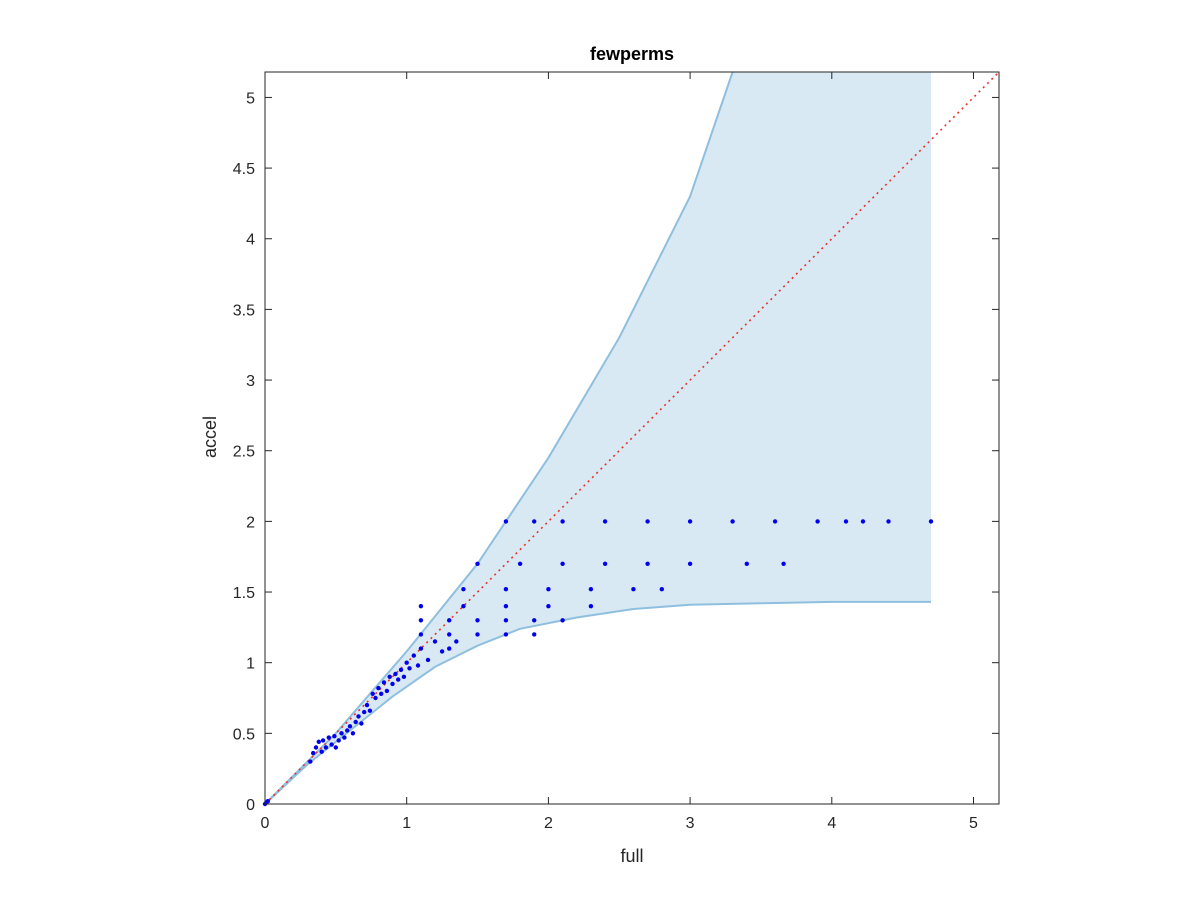 This screenshot has height=900, width=1200. Describe the element at coordinates (632, 54) in the screenshot. I see `chart-title: fewperms` at that location.